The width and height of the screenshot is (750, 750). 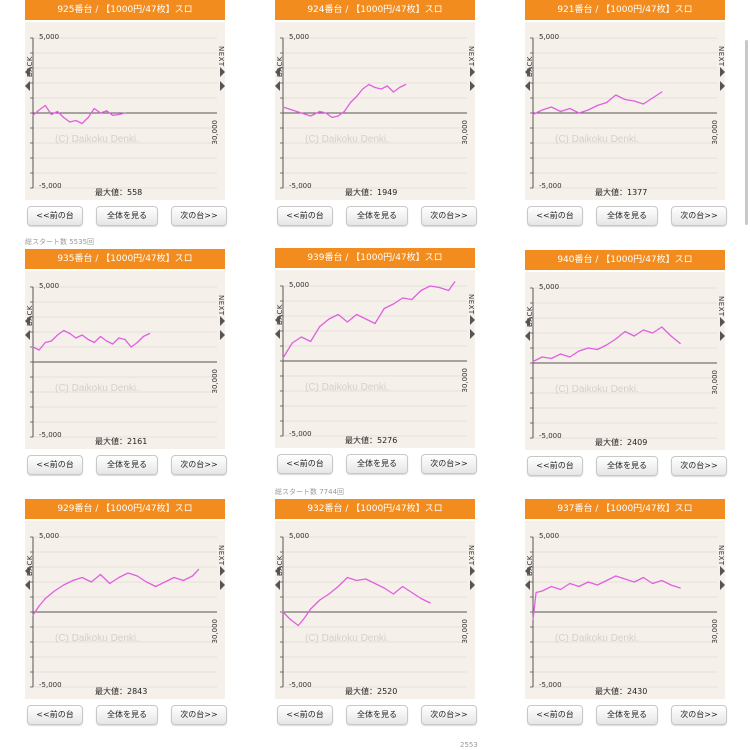 What do you see at coordinates (625, 509) in the screenshot?
I see `machine-title: 937番台 / 【1000円/47枚】スロ` at bounding box center [625, 509].